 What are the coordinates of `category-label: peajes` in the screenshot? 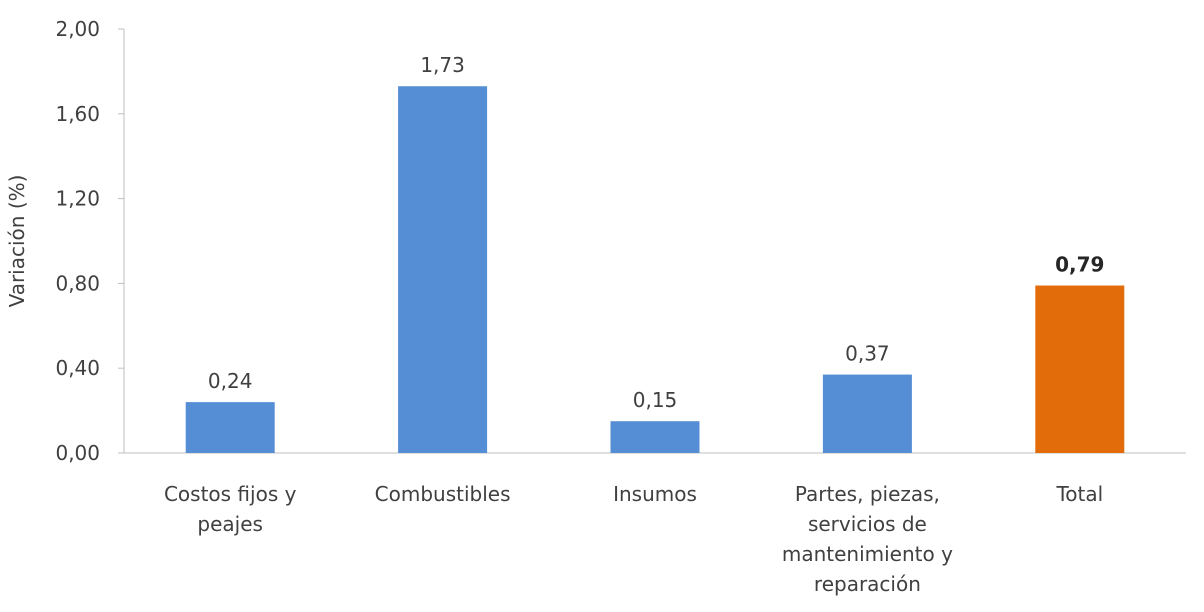 It's located at (230, 524).